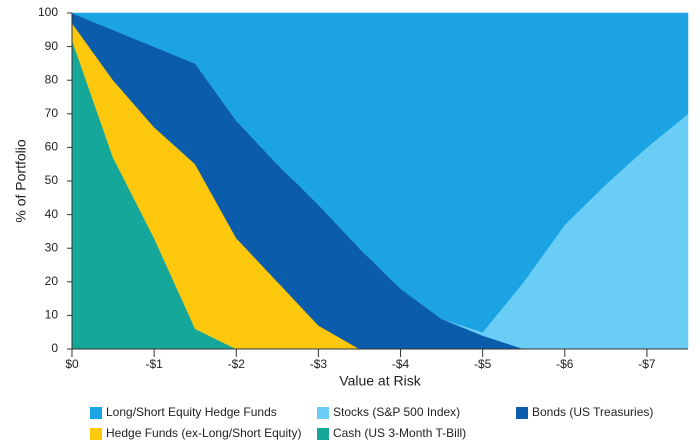  I want to click on x-tick-label: -$4, so click(401, 364).